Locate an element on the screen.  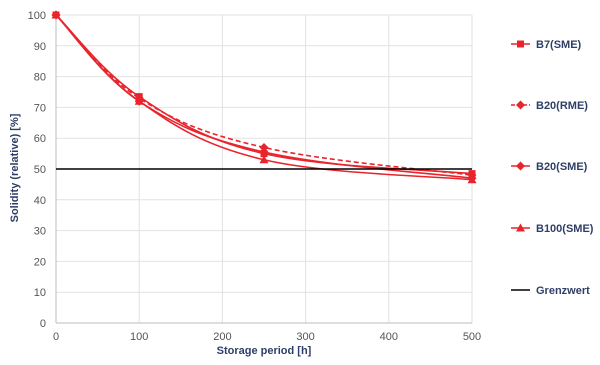
x-tick-label: 100 is located at coordinates (139, 337).